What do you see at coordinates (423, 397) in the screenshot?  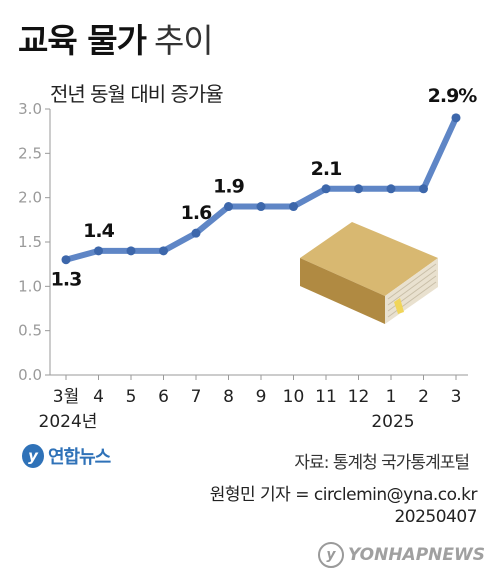 I see `x-tick-label: 2` at bounding box center [423, 397].